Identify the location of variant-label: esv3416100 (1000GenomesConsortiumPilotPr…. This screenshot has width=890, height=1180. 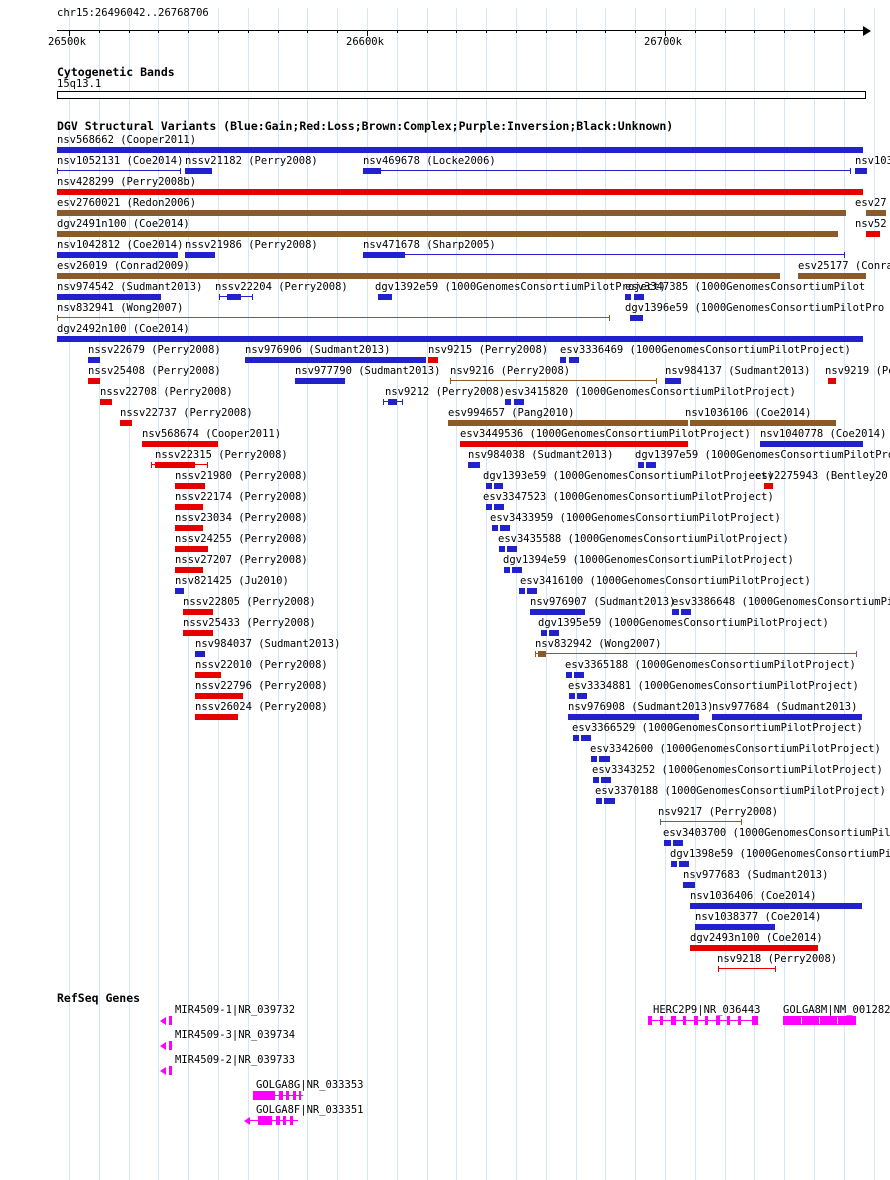
(665, 581).